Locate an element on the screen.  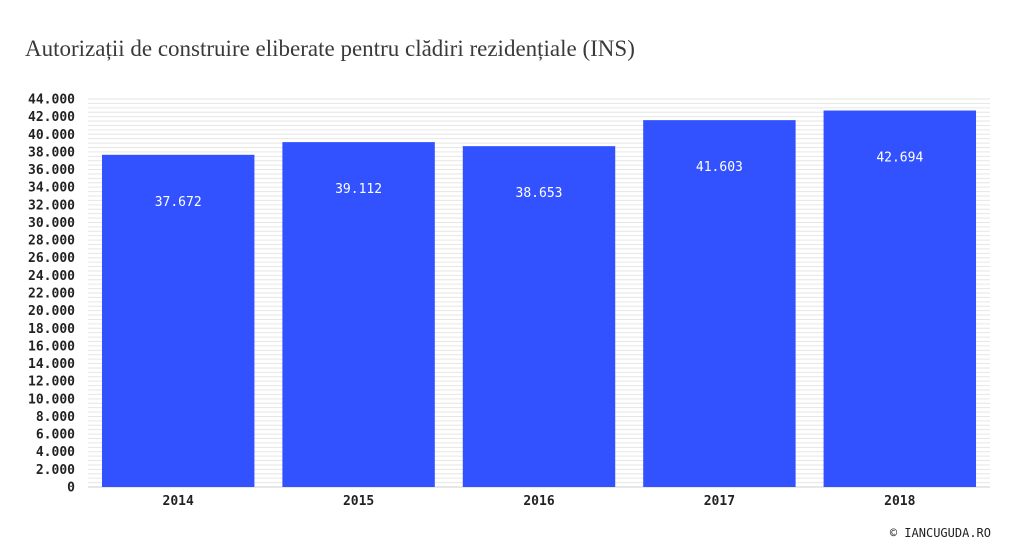
y-tick-label: 30.000 is located at coordinates (51, 223).